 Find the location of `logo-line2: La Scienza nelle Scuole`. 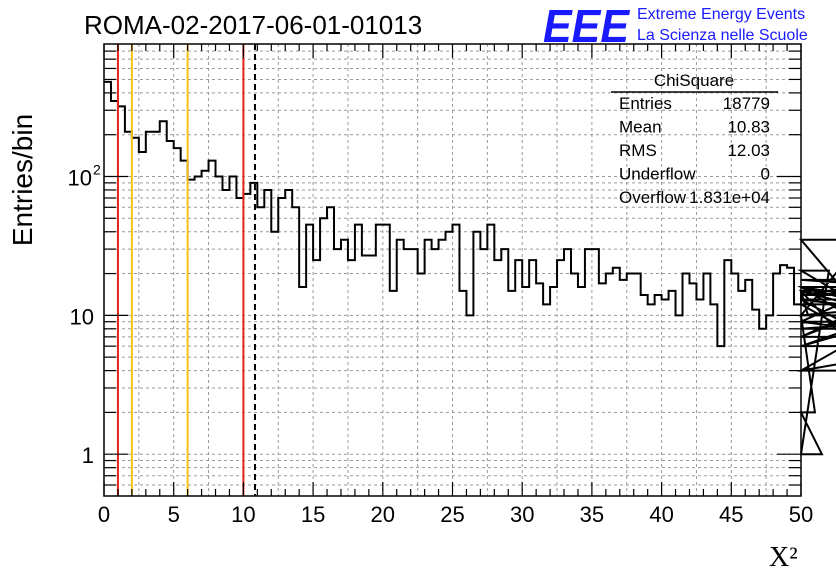

logo-line2: La Scienza nelle Scuole is located at coordinates (722, 35).